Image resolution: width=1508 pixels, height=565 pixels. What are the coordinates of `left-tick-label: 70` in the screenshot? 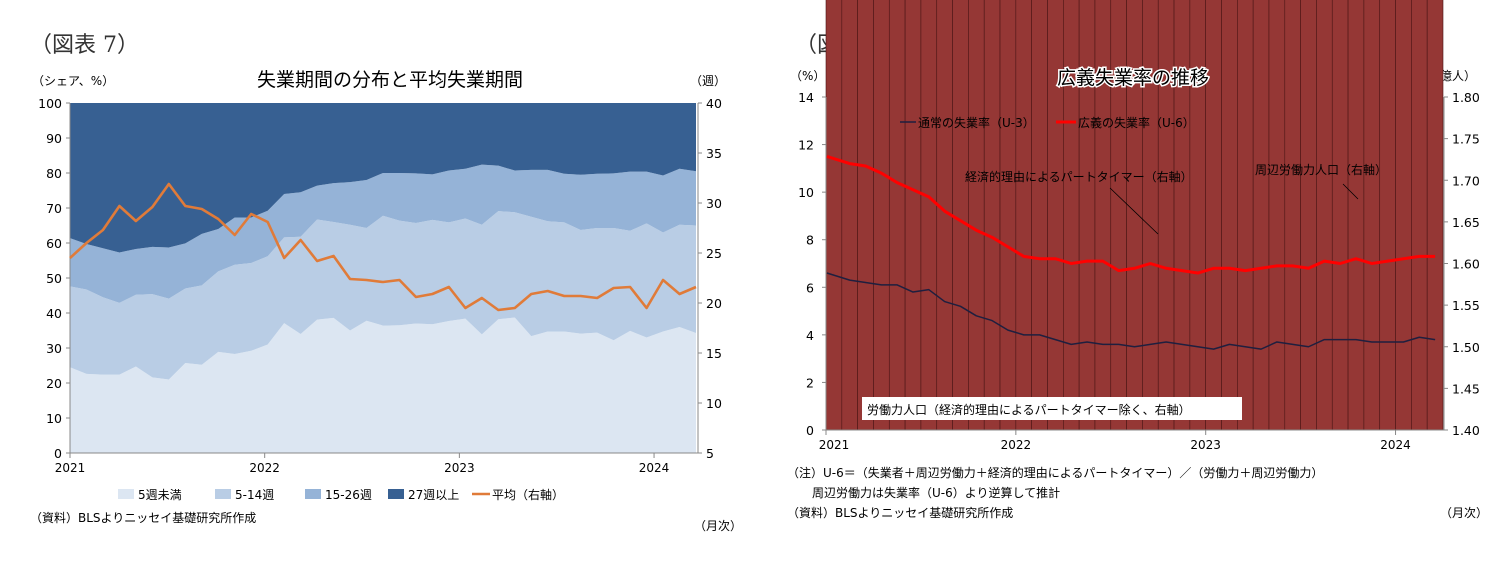 It's located at (54, 208).